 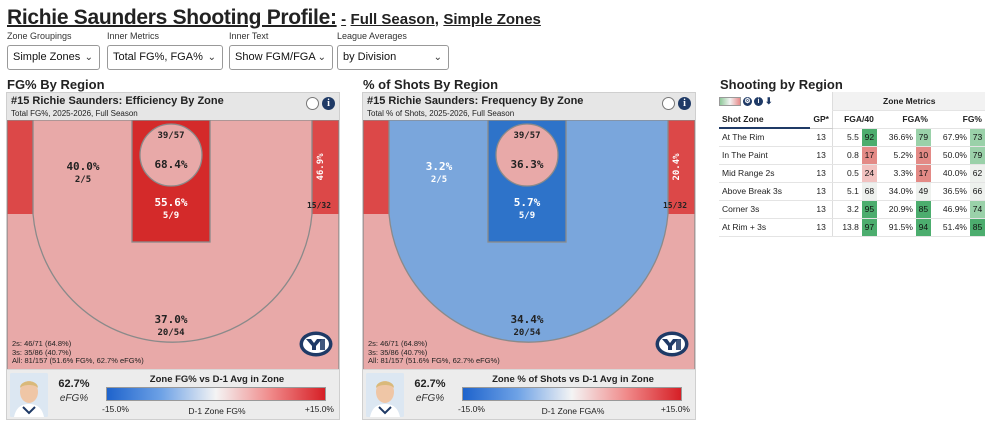 What do you see at coordinates (730, 101) in the screenshot?
I see `color-scale-icon` at bounding box center [730, 101].